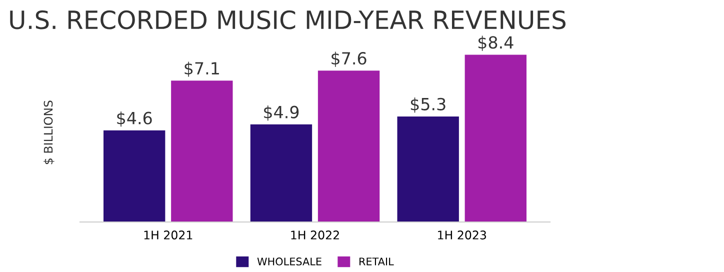 The height and width of the screenshot is (272, 724). I want to click on x-tick-label: 1H 2022, so click(315, 235).